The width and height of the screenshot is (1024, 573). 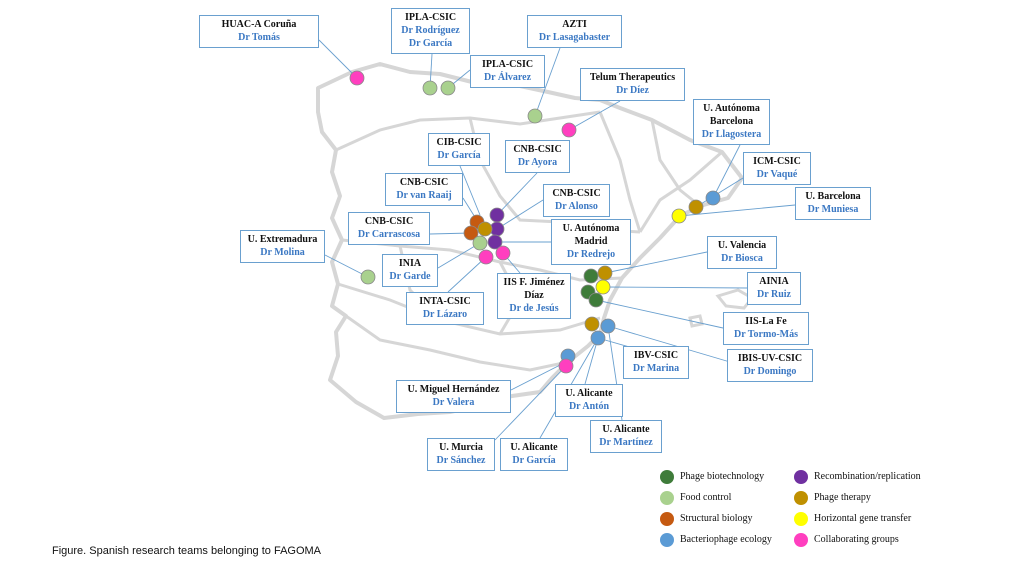 What do you see at coordinates (626, 436) in the screenshot?
I see `team-box-ua-martinez: U. Alicante Dr Martínez` at bounding box center [626, 436].